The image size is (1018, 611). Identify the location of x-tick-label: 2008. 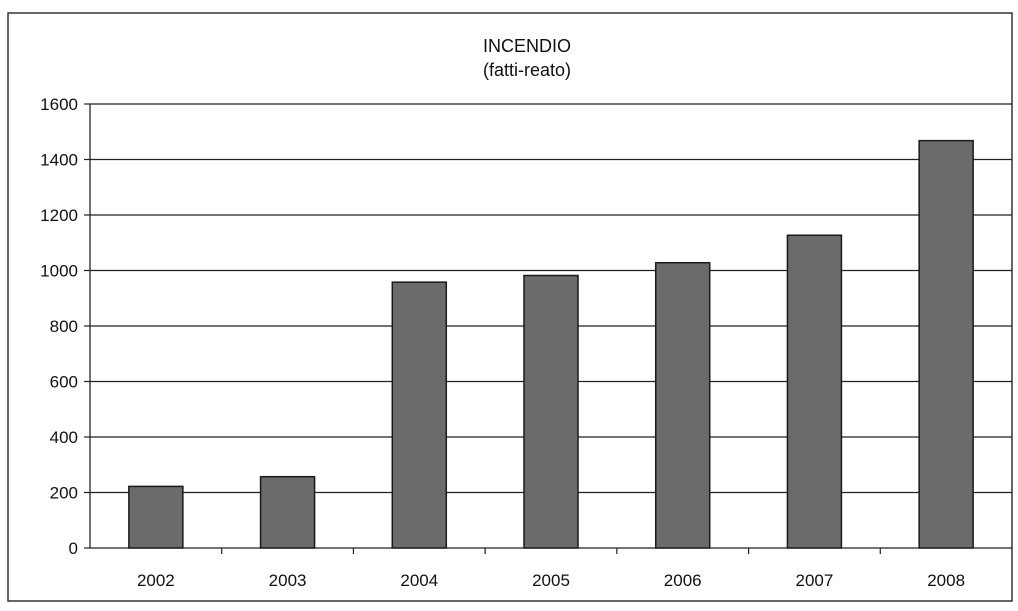
(946, 580).